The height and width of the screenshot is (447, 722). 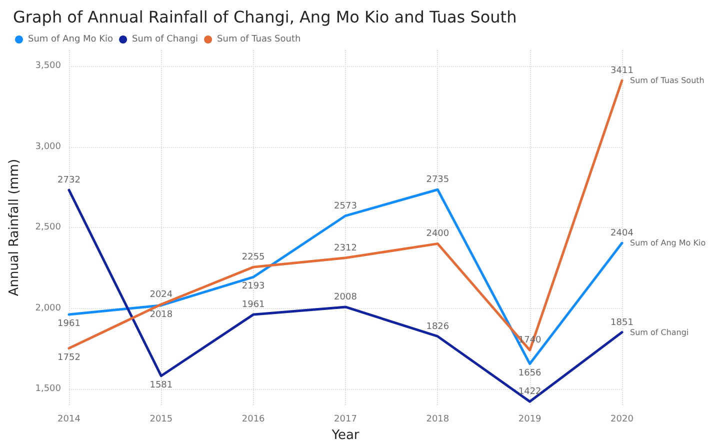 I want to click on text: Sum of Ang Mo Kio, so click(x=668, y=243).